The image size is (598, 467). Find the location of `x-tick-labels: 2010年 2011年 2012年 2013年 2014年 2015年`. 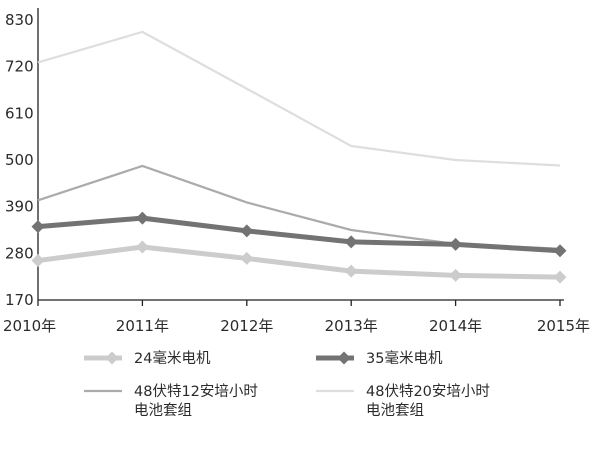

x-tick-labels: 2010年 2011年 2012年 2013年 2014年 2015年 is located at coordinates (296, 326).